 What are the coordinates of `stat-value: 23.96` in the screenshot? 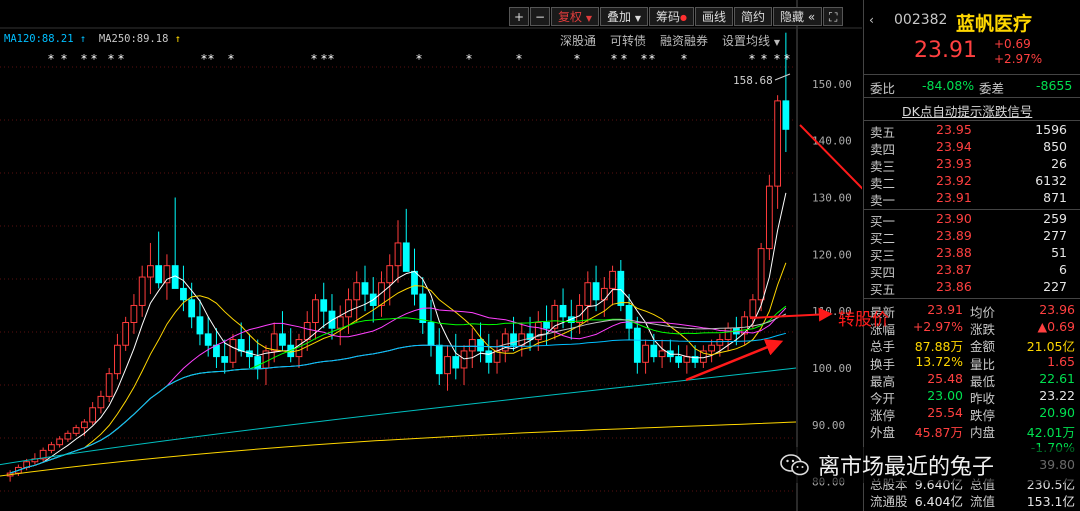 It's located at (1057, 309).